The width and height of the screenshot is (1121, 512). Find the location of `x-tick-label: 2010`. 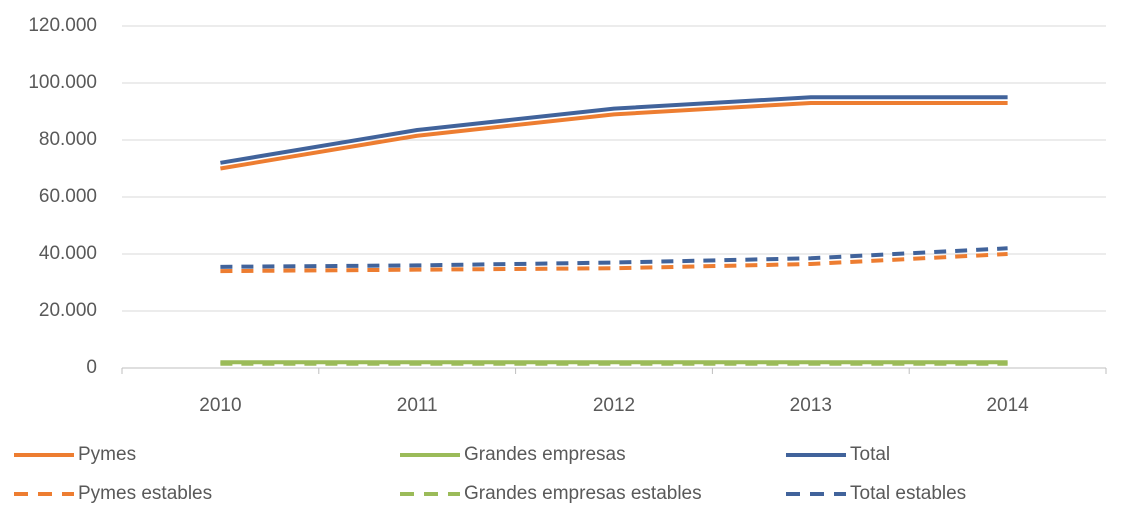

x-tick-label: 2010 is located at coordinates (220, 405).